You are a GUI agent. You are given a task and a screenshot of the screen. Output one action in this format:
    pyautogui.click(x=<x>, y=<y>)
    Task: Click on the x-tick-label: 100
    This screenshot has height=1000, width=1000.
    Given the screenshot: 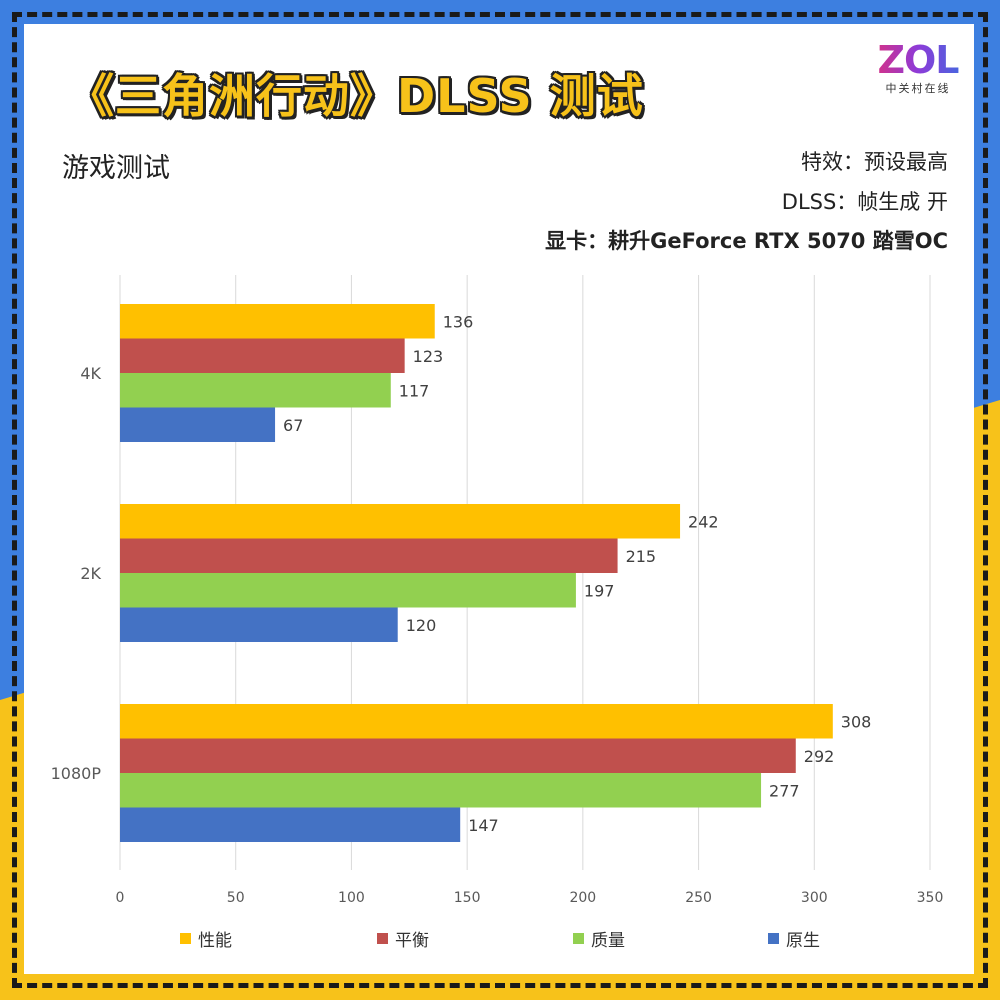 What is the action you would take?
    pyautogui.click(x=351, y=898)
    